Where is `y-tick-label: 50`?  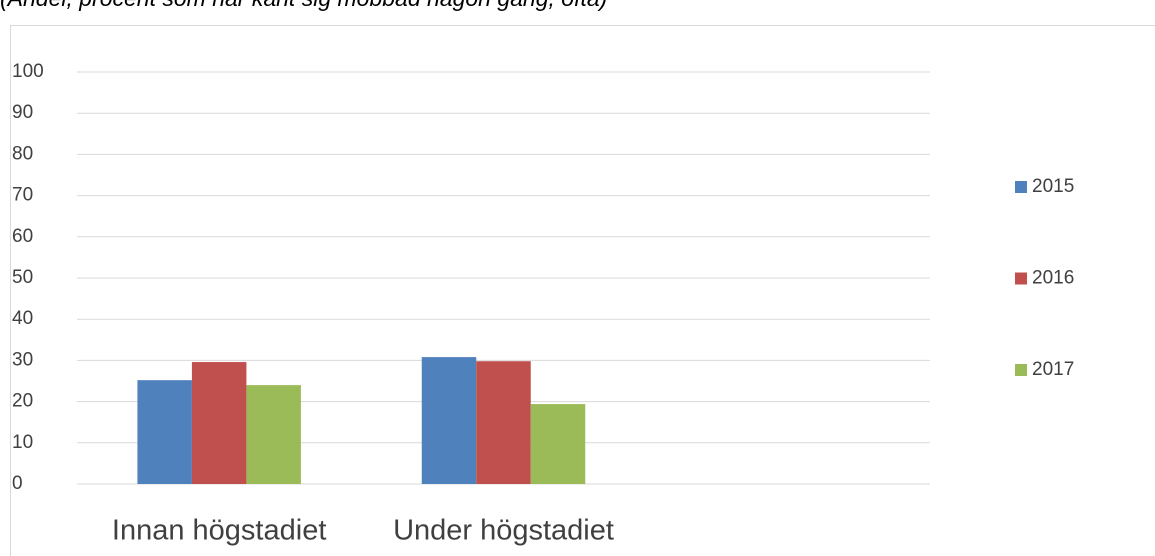
y-tick-label: 50 is located at coordinates (22, 277).